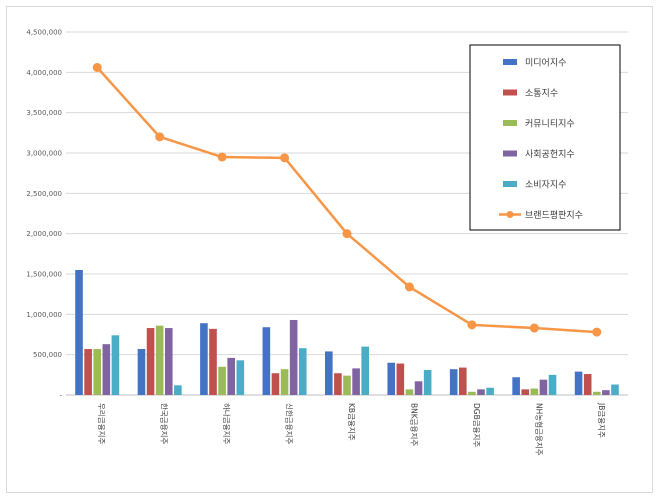  What do you see at coordinates (164, 423) in the screenshot?
I see `x-category-label: 한국금융지주` at bounding box center [164, 423].